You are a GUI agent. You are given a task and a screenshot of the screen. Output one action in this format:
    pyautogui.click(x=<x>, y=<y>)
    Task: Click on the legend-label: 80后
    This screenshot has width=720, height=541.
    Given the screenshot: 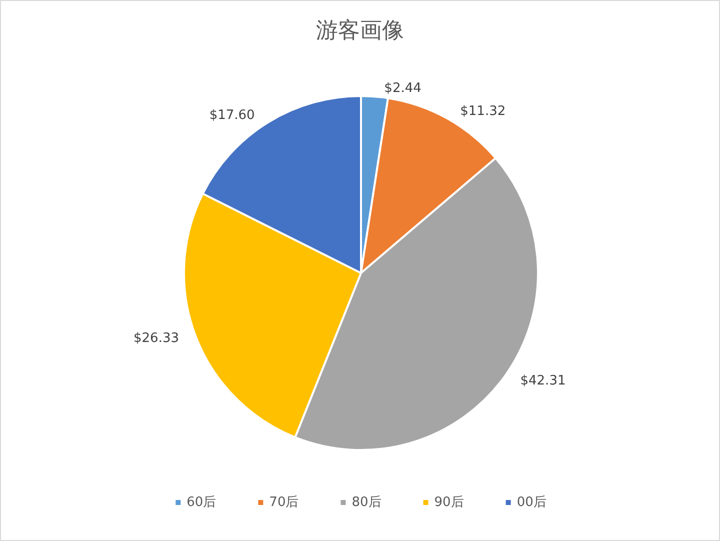 What is the action you would take?
    pyautogui.click(x=367, y=502)
    